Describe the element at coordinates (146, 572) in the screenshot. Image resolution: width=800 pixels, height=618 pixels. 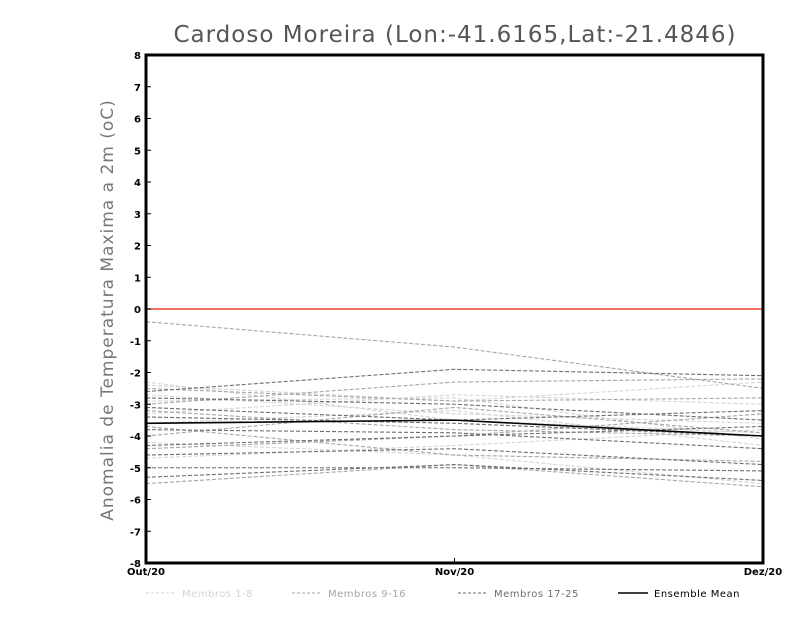
I see `x-tick-label: Out/20` at that location.